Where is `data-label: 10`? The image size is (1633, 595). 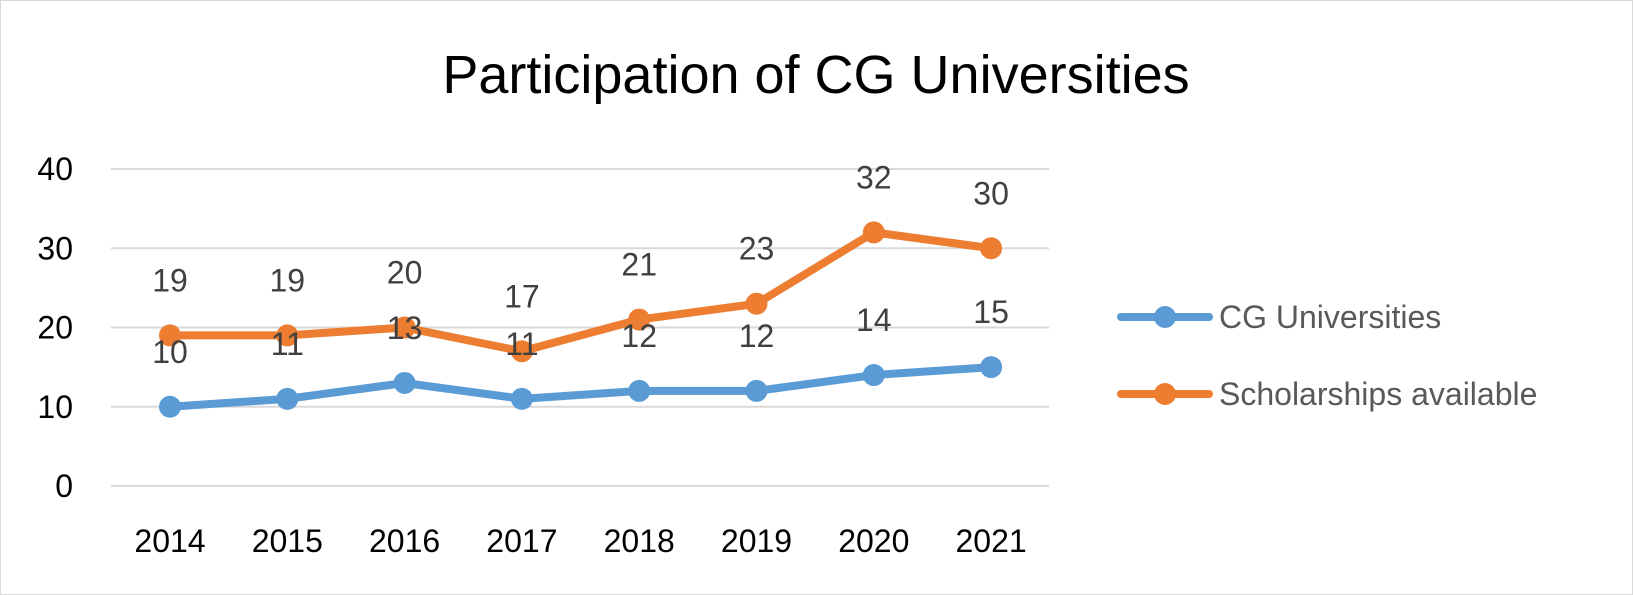 data-label: 10 is located at coordinates (170, 352).